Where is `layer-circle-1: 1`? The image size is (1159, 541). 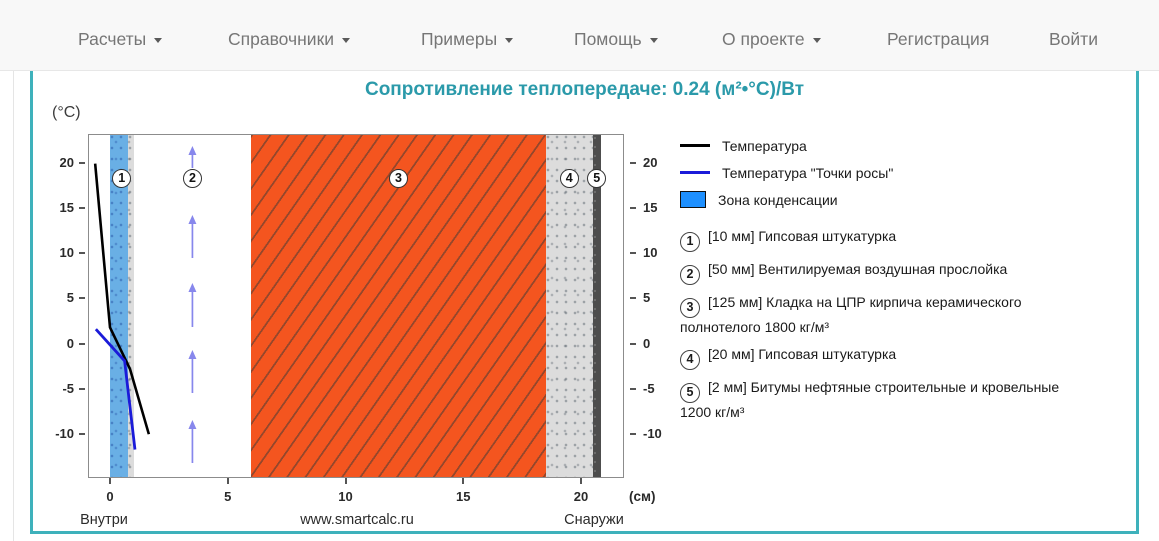 layer-circle-1: 1 is located at coordinates (122, 178).